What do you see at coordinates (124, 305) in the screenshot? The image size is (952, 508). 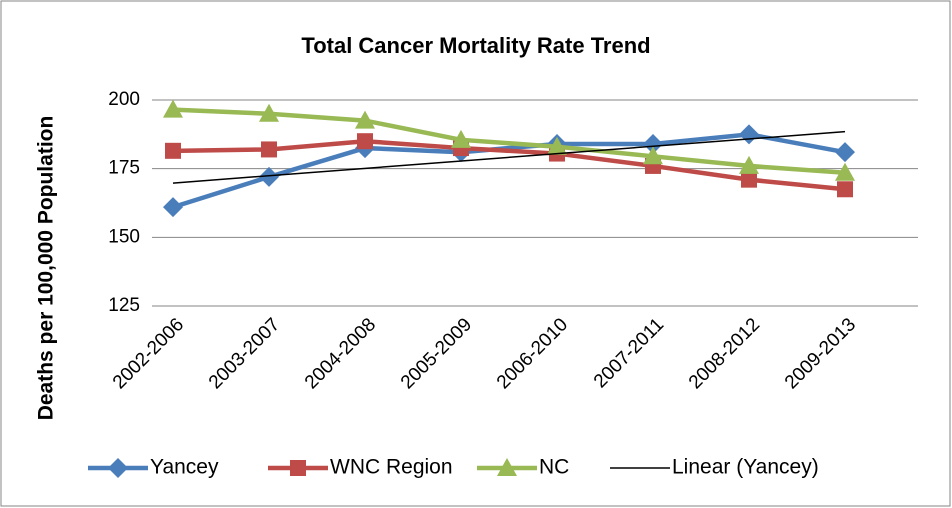 I see `y-tick-label: 125` at bounding box center [124, 305].